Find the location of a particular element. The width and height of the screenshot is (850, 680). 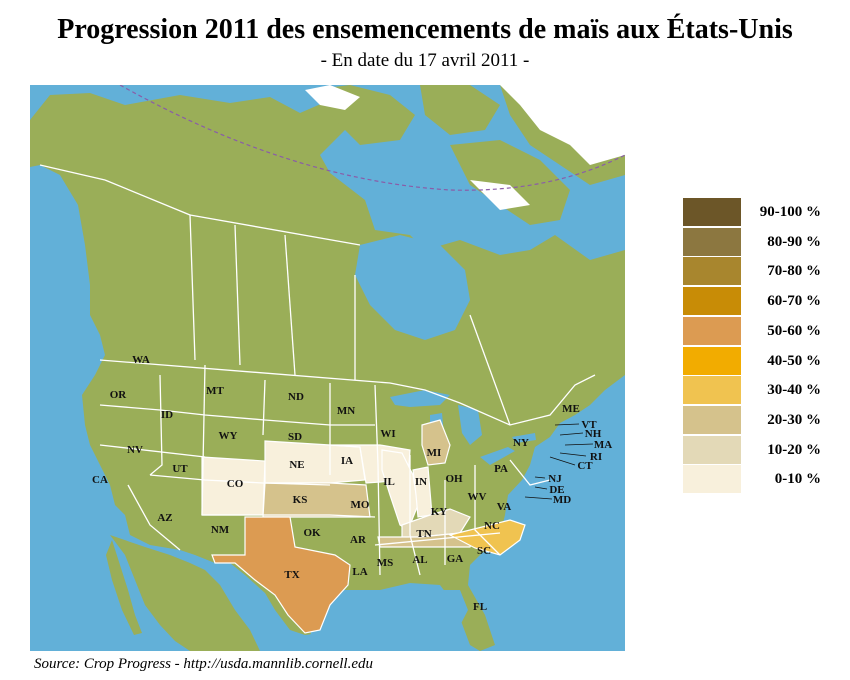

state-label-ne: NE is located at coordinates (296, 465).